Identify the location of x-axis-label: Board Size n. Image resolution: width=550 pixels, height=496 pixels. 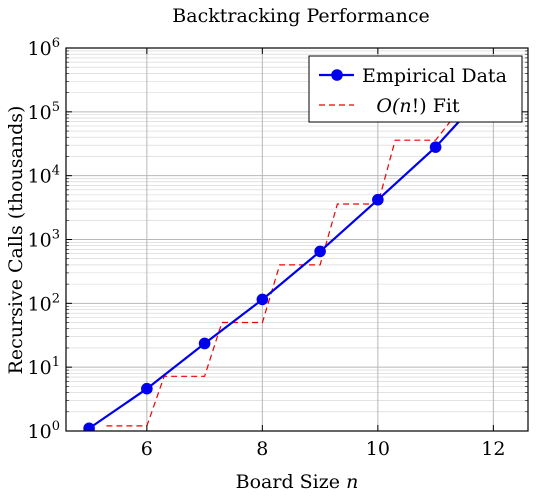
(297, 482).